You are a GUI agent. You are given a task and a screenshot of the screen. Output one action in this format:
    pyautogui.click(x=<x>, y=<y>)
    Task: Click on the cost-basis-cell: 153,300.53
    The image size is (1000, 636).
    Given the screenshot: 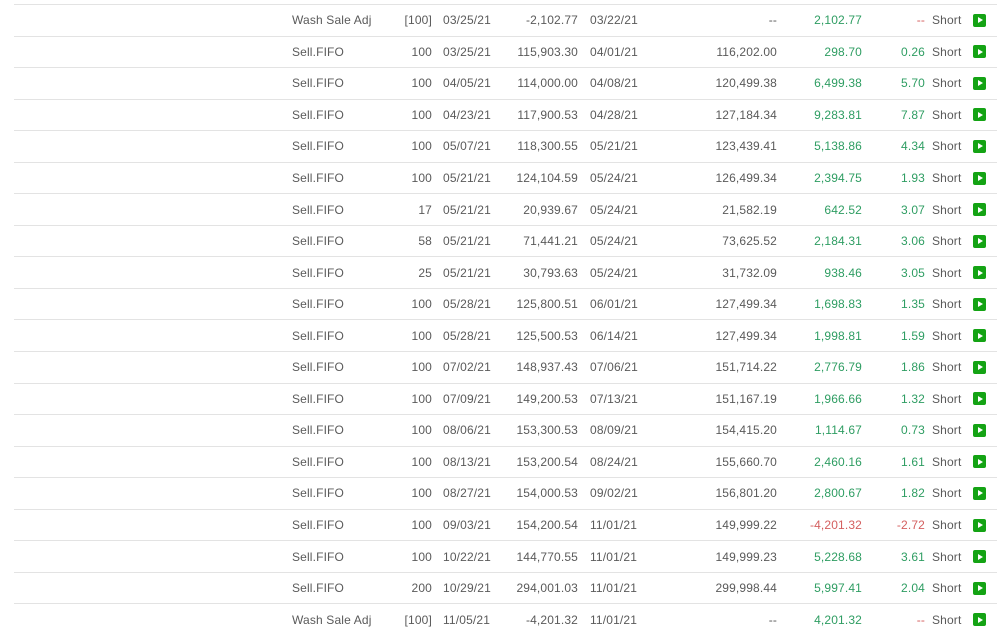 What is the action you would take?
    pyautogui.click(x=547, y=430)
    